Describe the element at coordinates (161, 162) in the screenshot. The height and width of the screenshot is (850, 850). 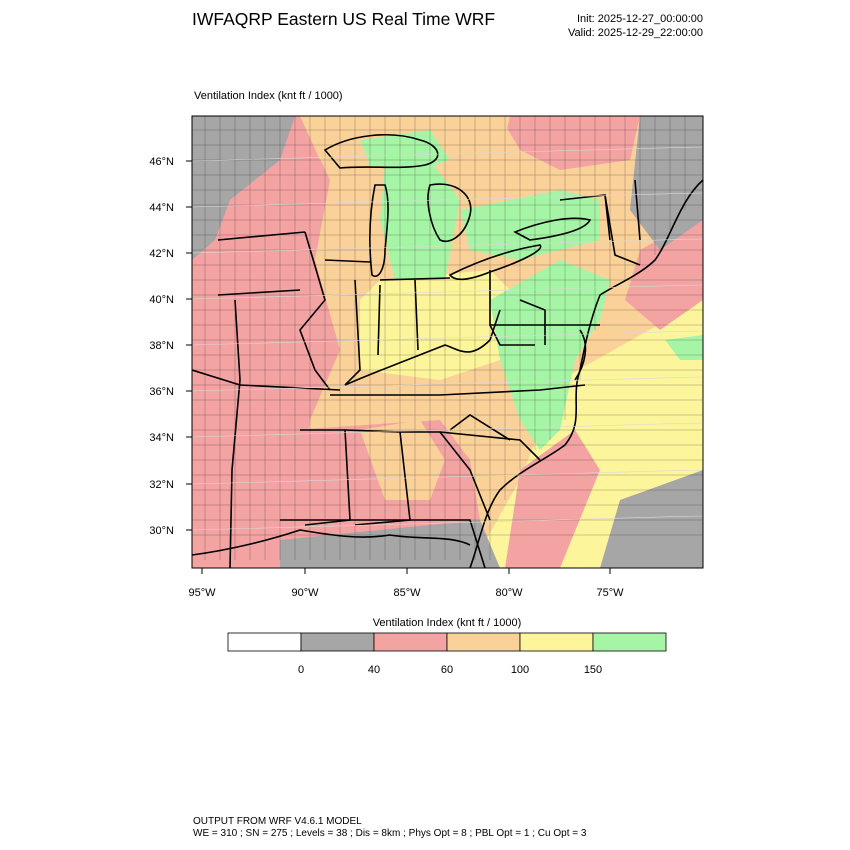
I see `lat-label: 46°N` at that location.